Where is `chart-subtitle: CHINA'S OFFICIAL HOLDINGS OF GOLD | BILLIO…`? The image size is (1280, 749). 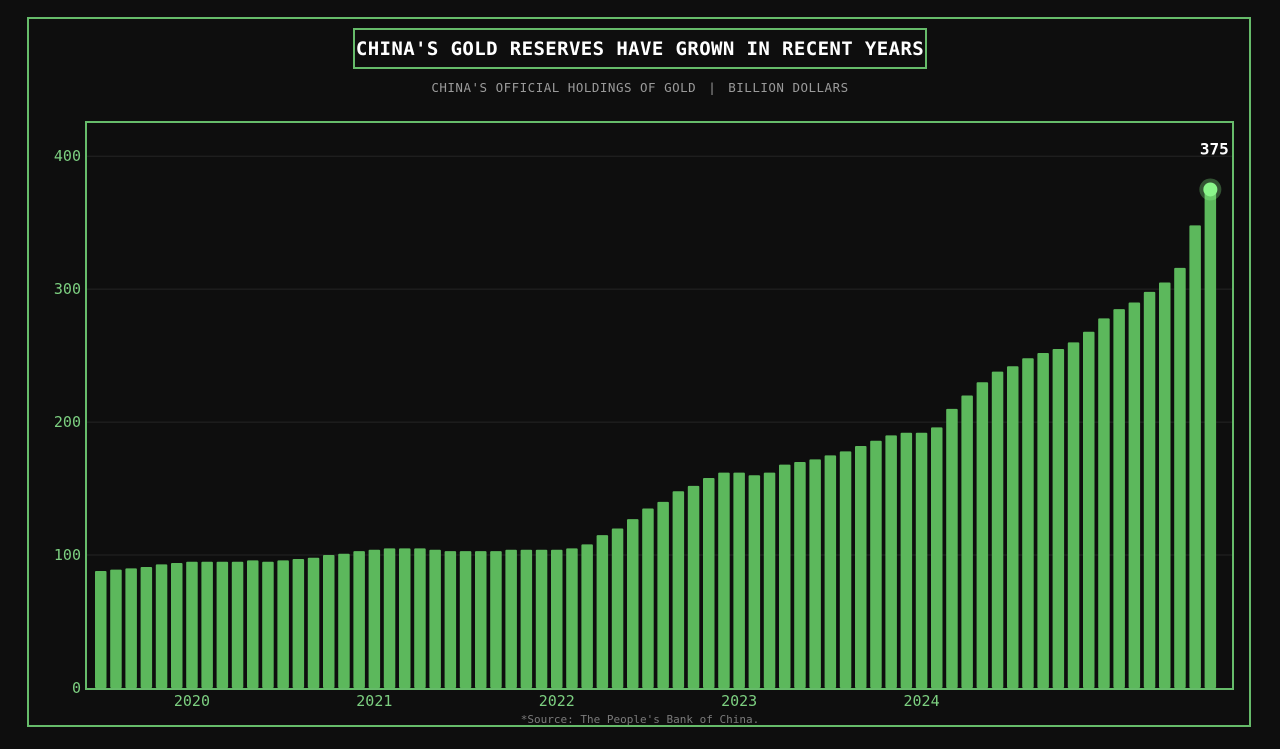 chart-subtitle: CHINA'S OFFICIAL HOLDINGS OF GOLD | BILLIO… is located at coordinates (640, 87).